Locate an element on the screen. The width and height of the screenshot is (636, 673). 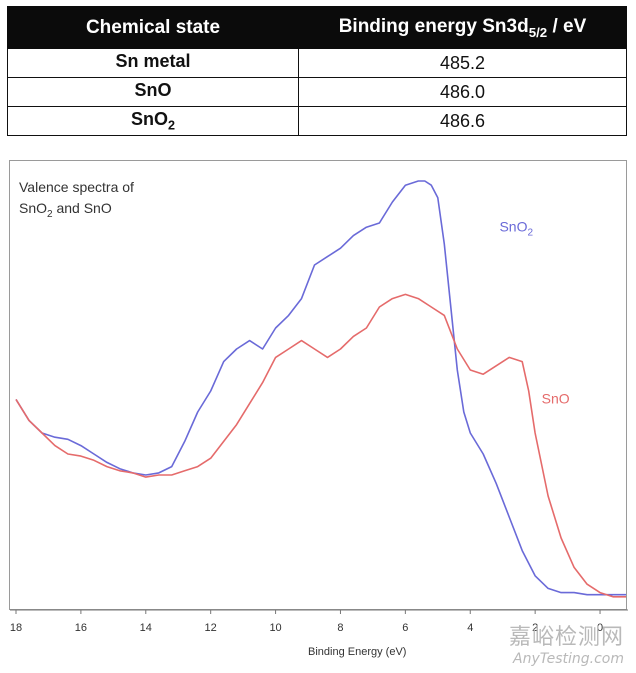
x-tick-label: 6 is located at coordinates (405, 628).